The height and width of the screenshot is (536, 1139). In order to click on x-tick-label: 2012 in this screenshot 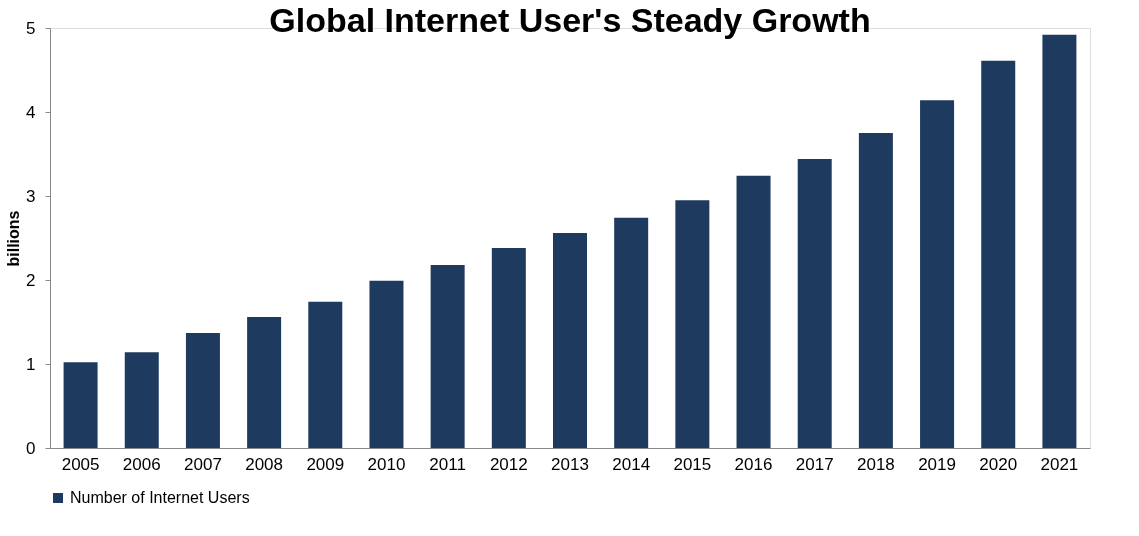, I will do `click(508, 464)`.